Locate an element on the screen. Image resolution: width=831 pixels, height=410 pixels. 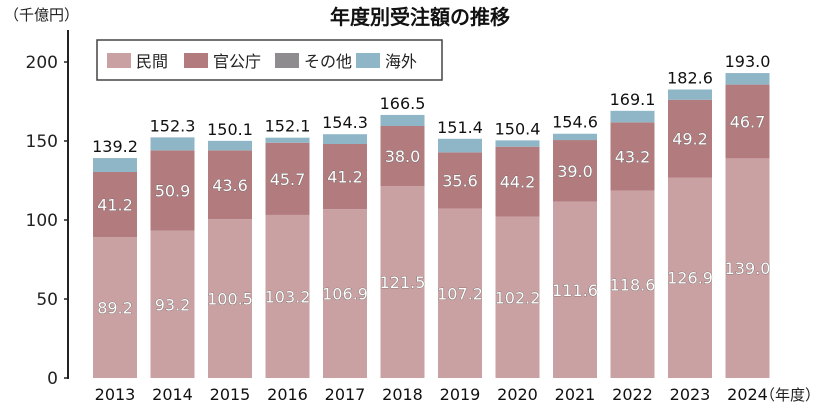
x-tick-label: 2017 is located at coordinates (345, 394).